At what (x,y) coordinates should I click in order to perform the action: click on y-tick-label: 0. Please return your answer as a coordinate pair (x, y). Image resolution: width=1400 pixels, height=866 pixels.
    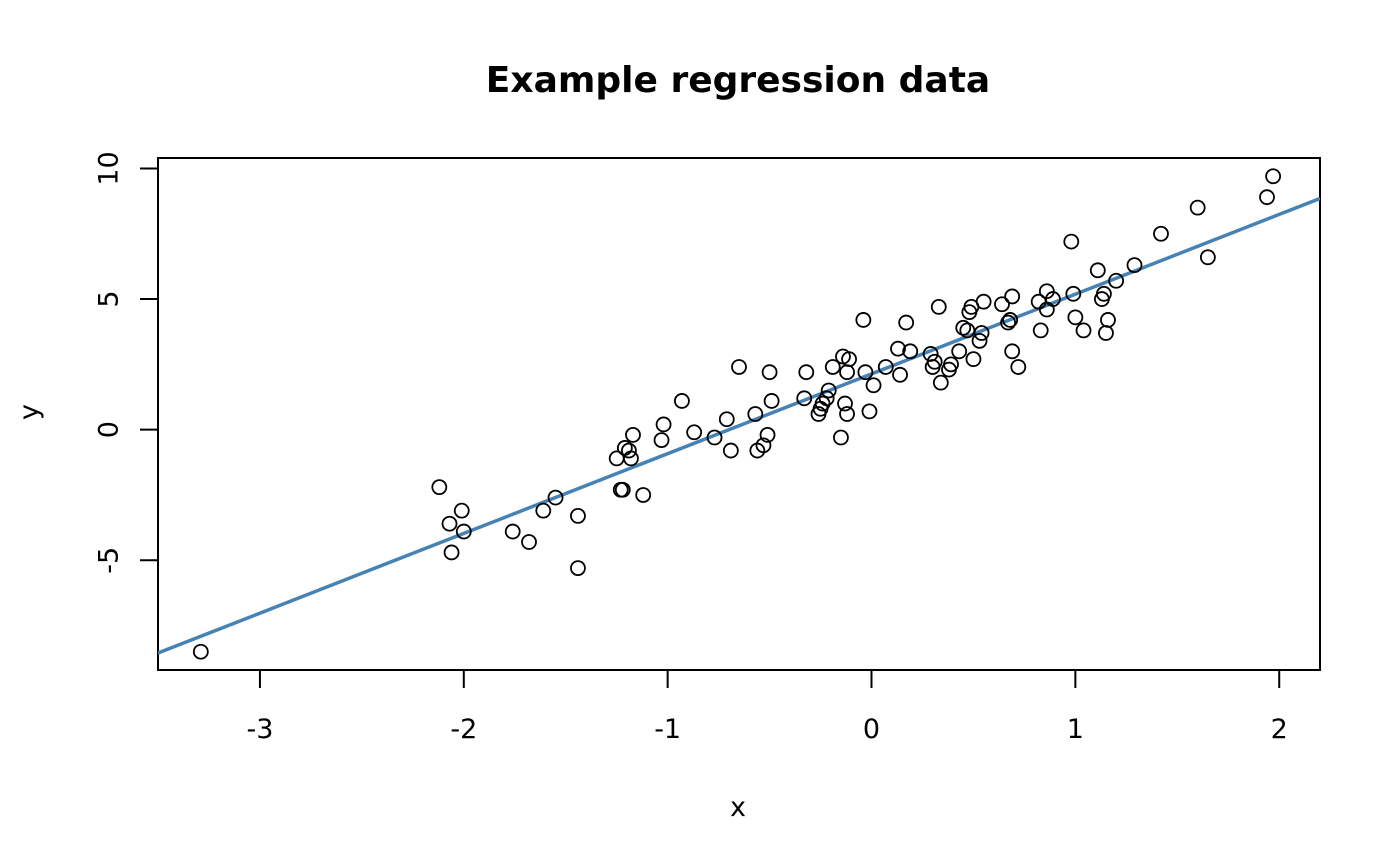
    Looking at the image, I should click on (108, 429).